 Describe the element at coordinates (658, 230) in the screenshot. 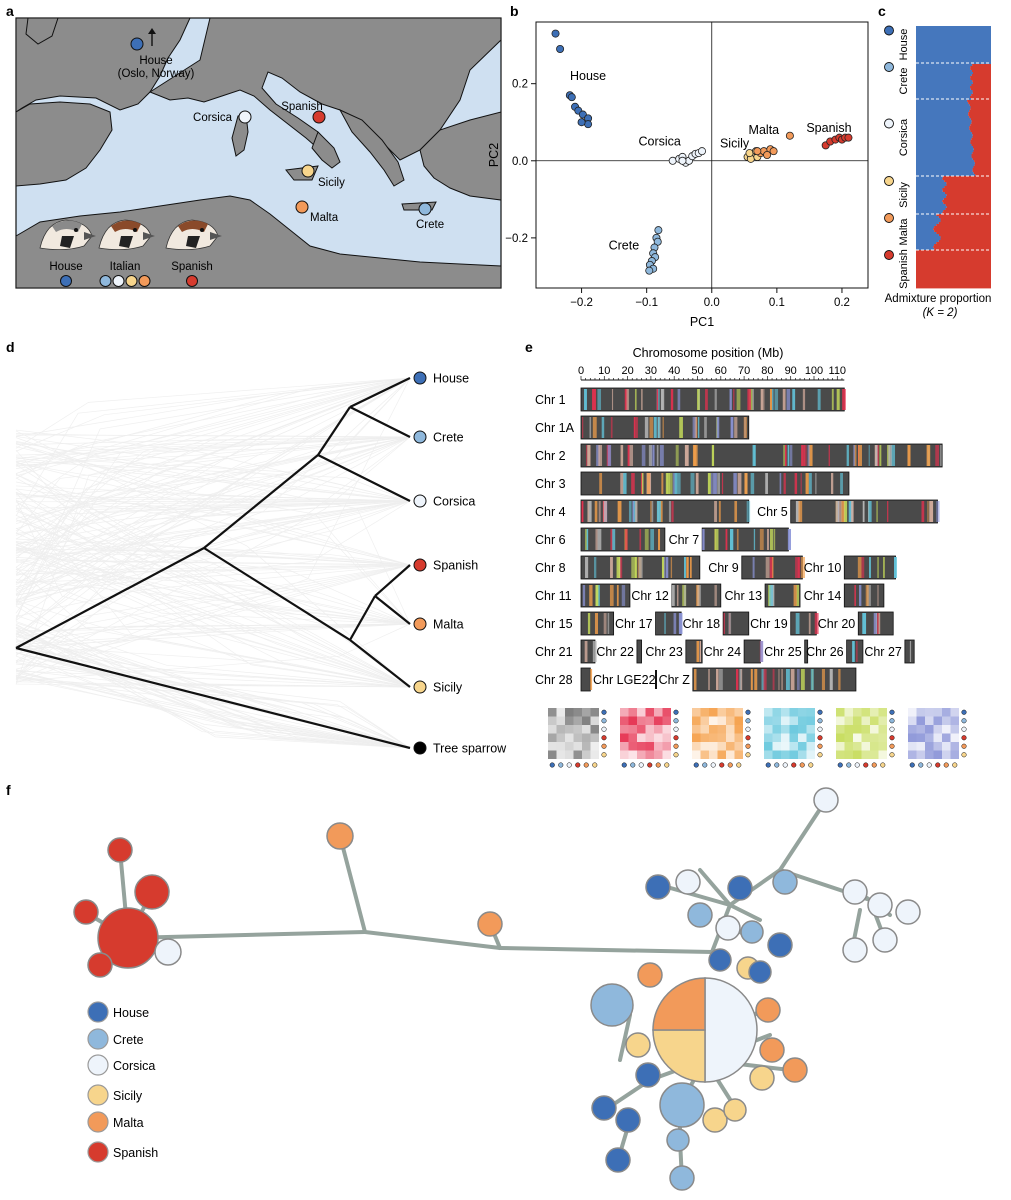

I see `pca-point-crete` at that location.